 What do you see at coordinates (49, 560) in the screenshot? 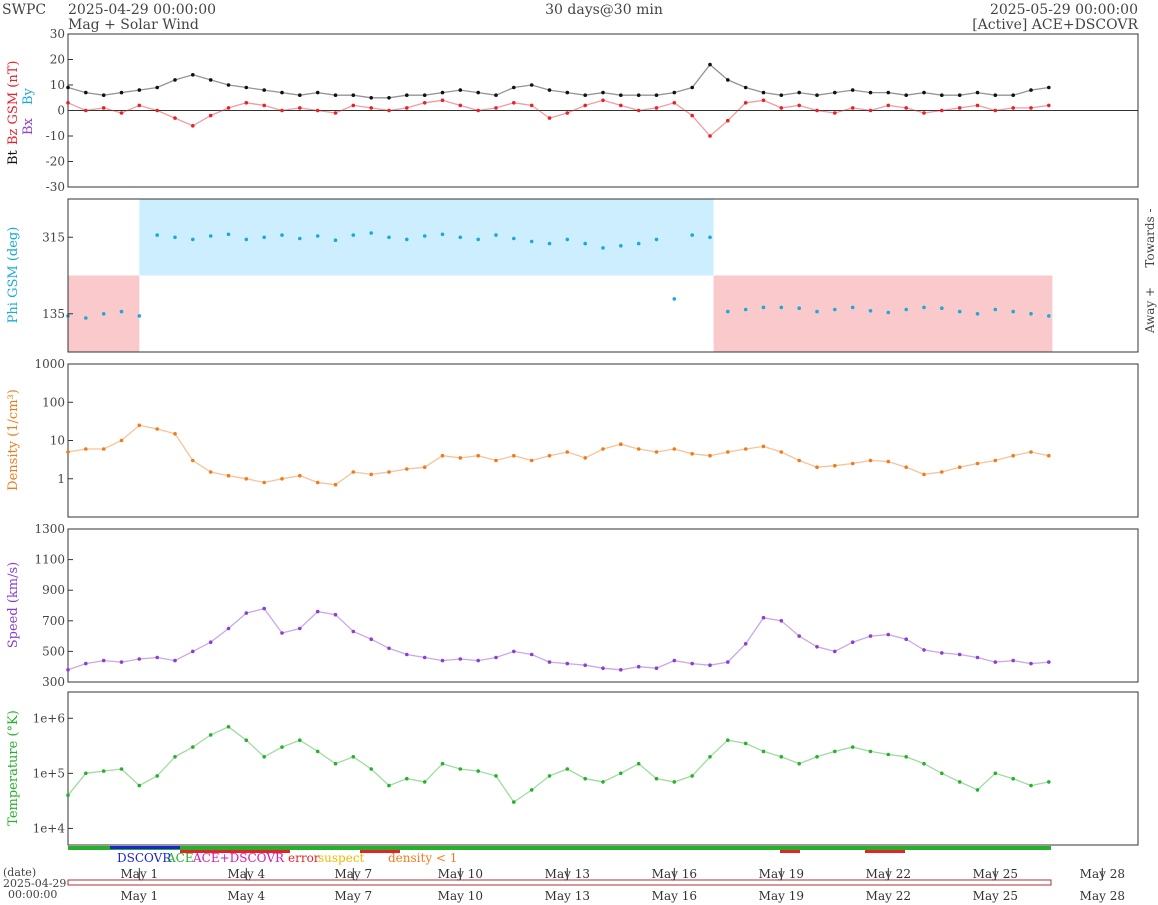
I see `speed-y-tick-label: 1100` at bounding box center [49, 560].